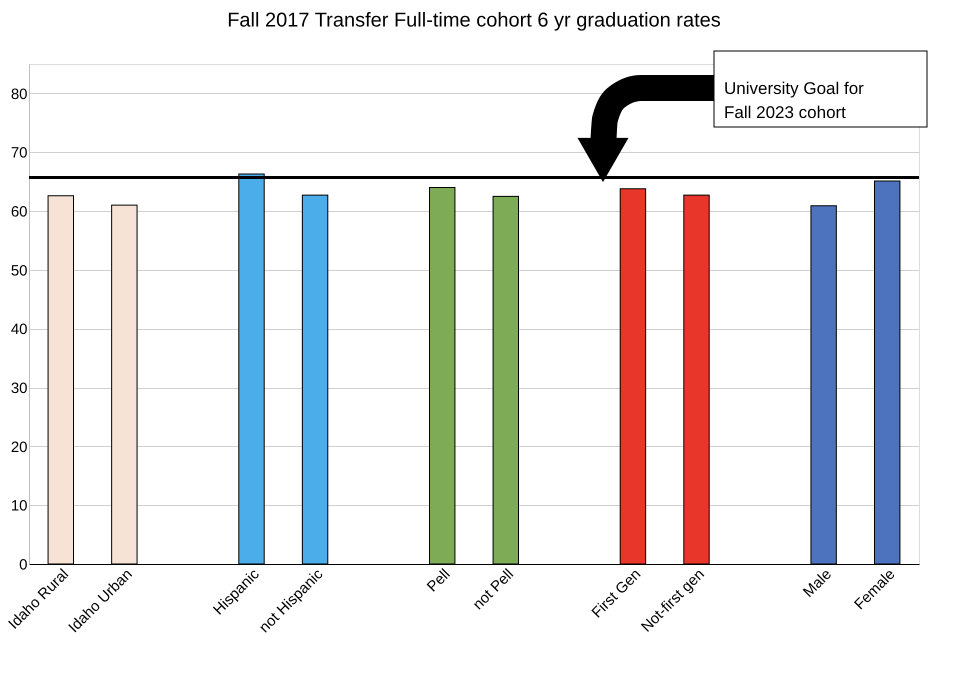 This screenshot has width=956, height=682. What do you see at coordinates (19, 153) in the screenshot?
I see `y-tick-label: 70` at bounding box center [19, 153].